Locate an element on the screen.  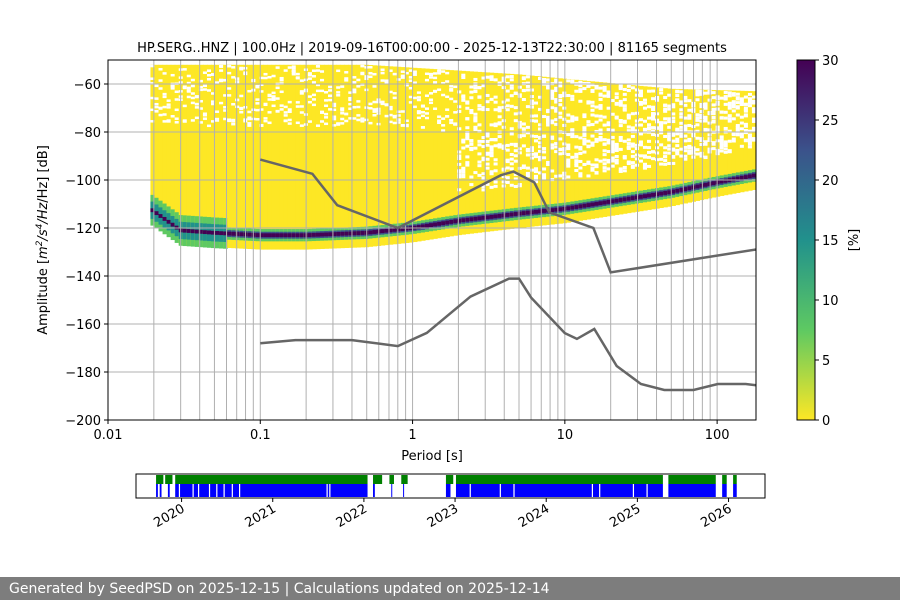
year-tick-label: 2023 is located at coordinates (443, 516).